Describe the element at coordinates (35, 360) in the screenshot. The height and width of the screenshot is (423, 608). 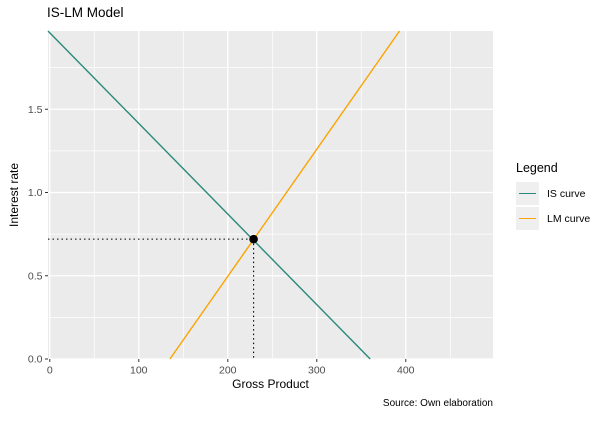
I see `y-tick-label: 0.0` at that location.